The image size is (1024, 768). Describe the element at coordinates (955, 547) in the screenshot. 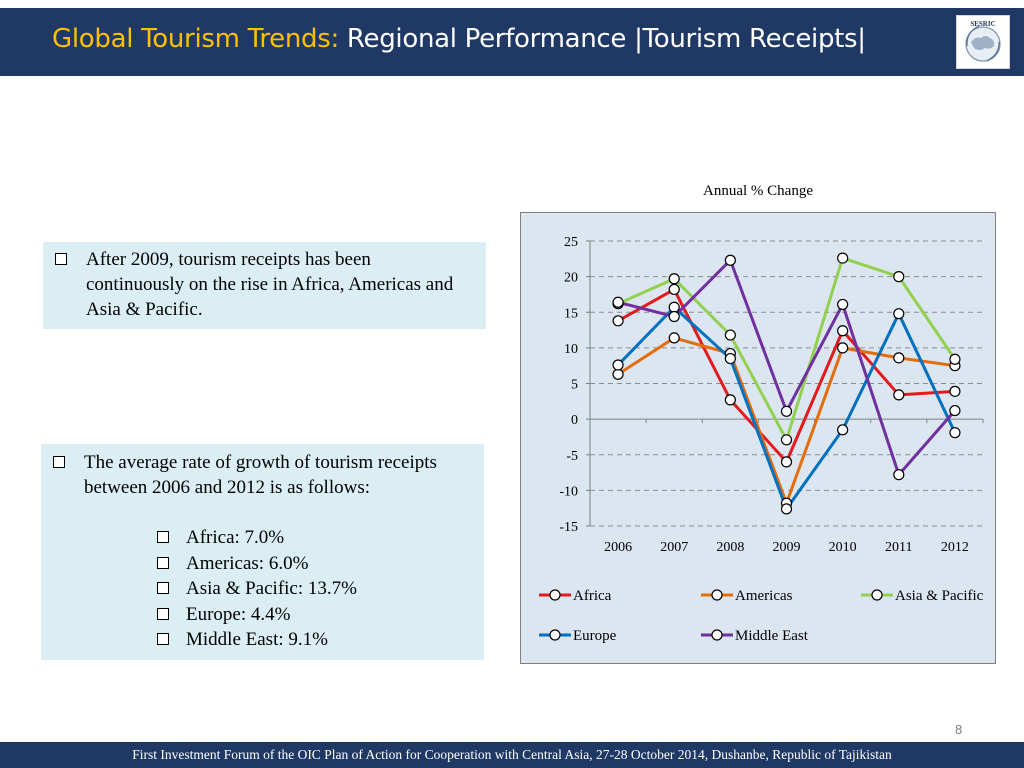

I see `x-tick-label: 2012` at that location.